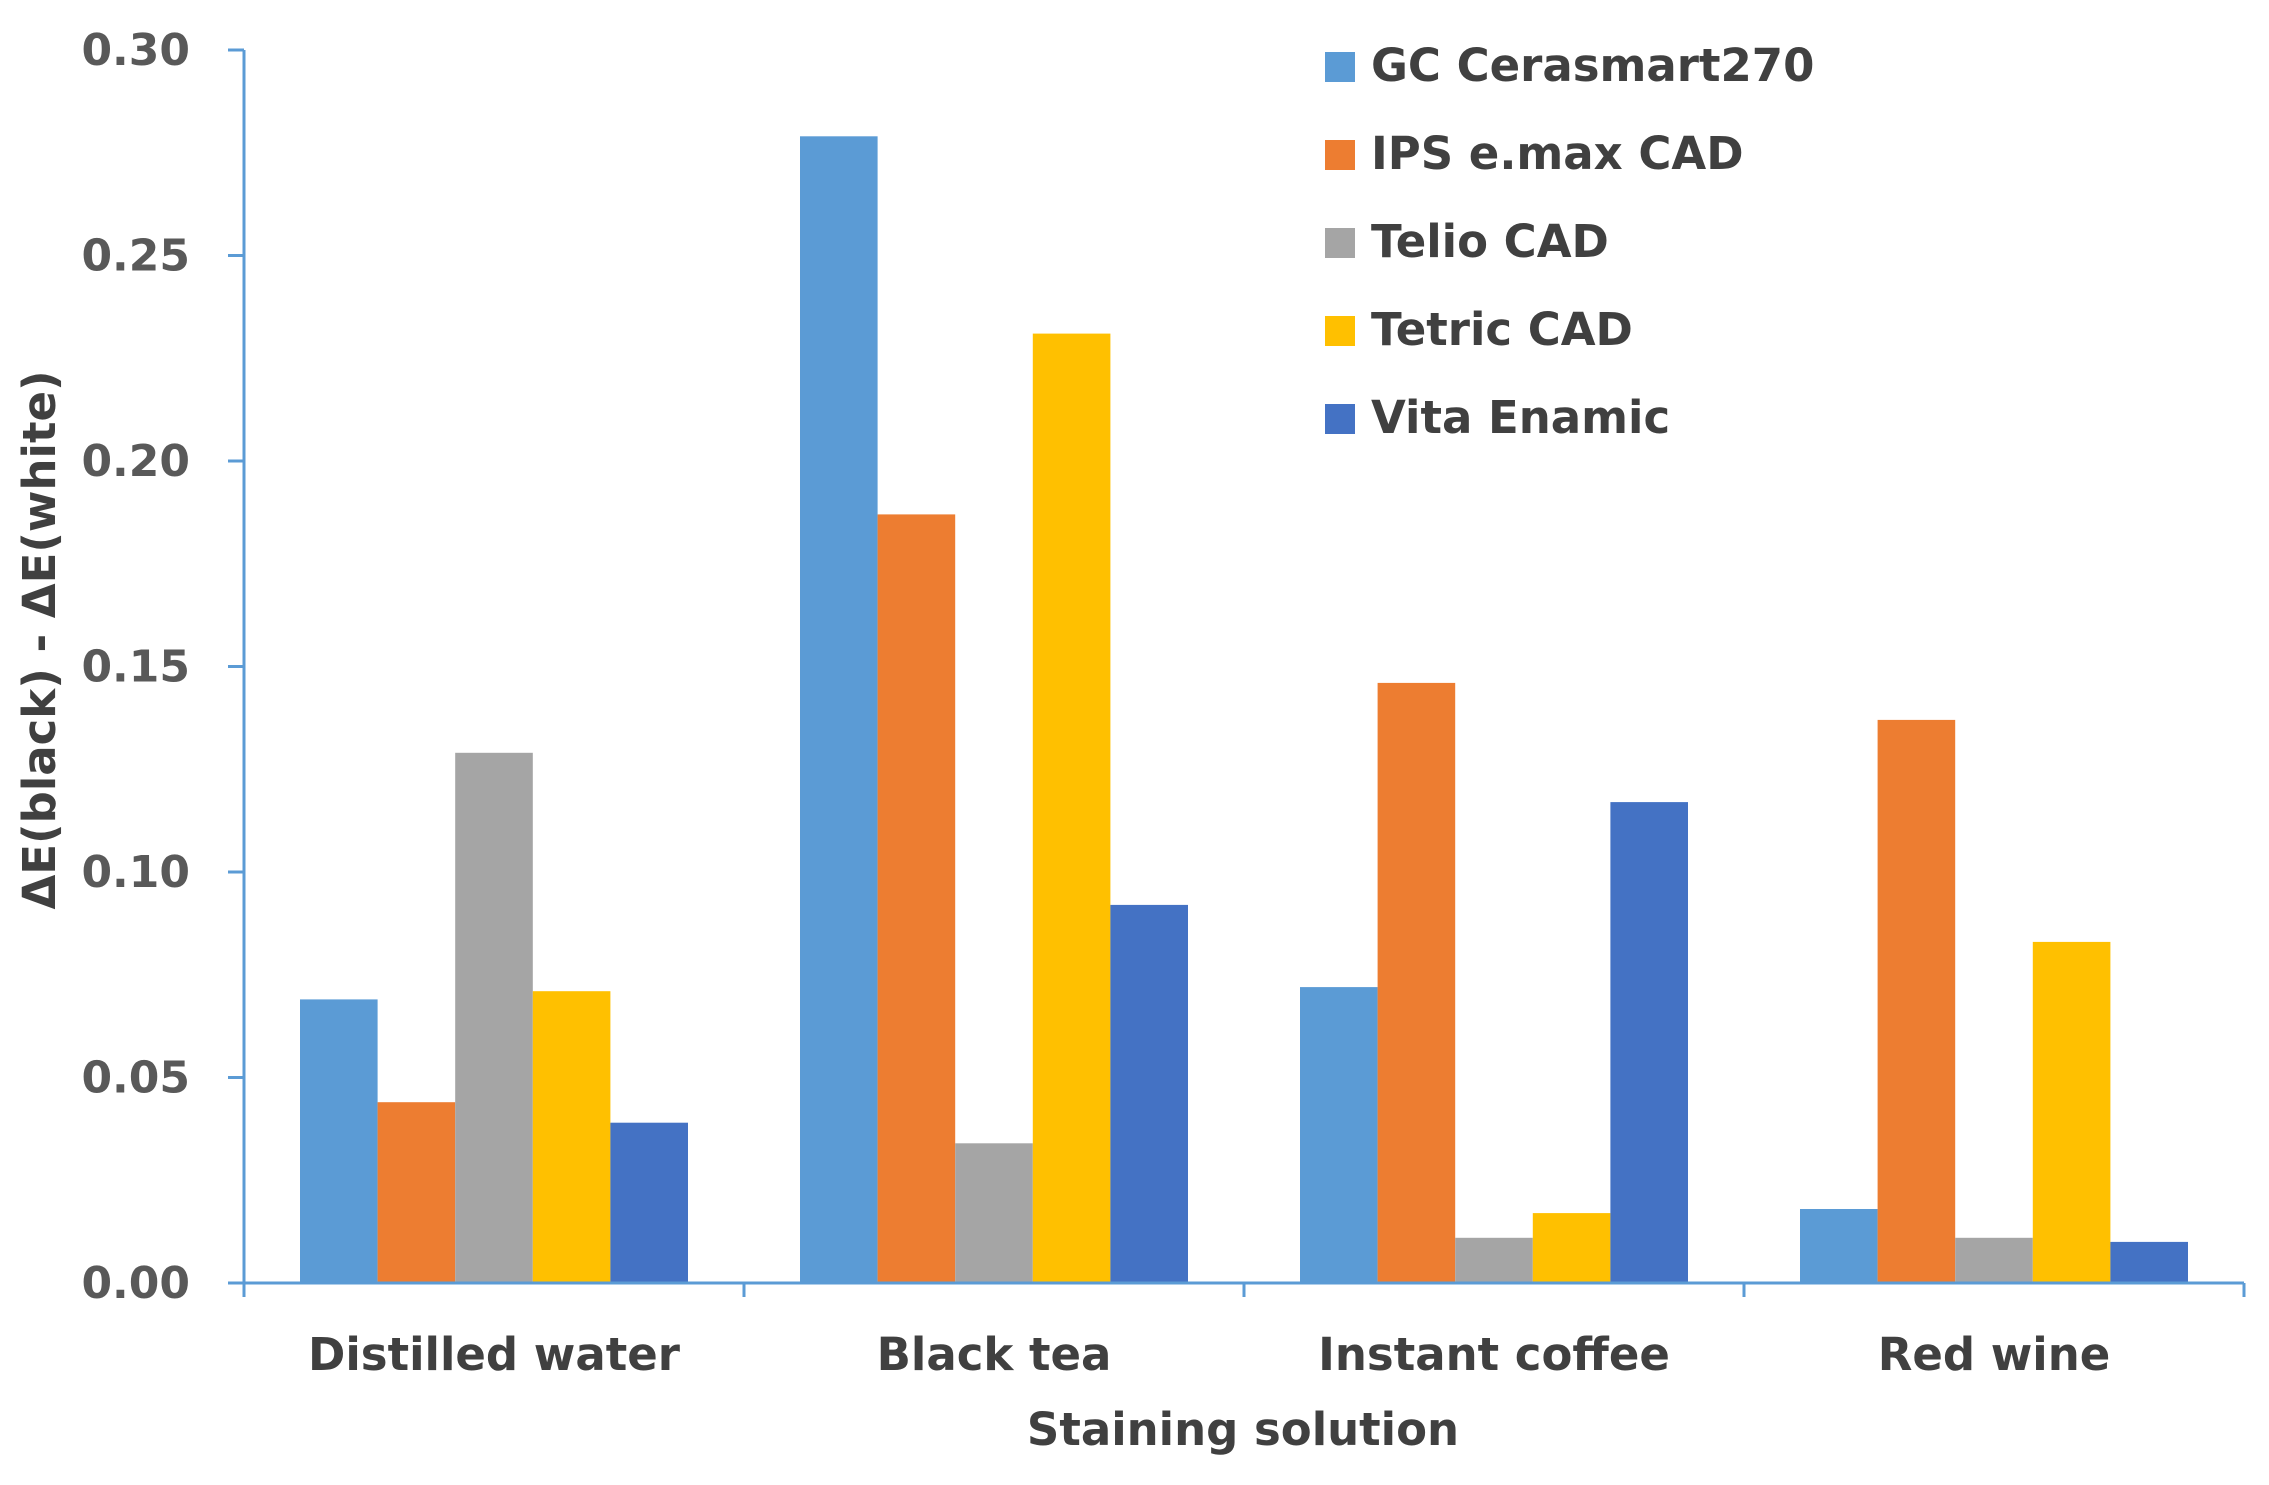  Describe the element at coordinates (1339, 1135) in the screenshot. I see `bar-gc-cerasmart270-instant-coffee` at that location.